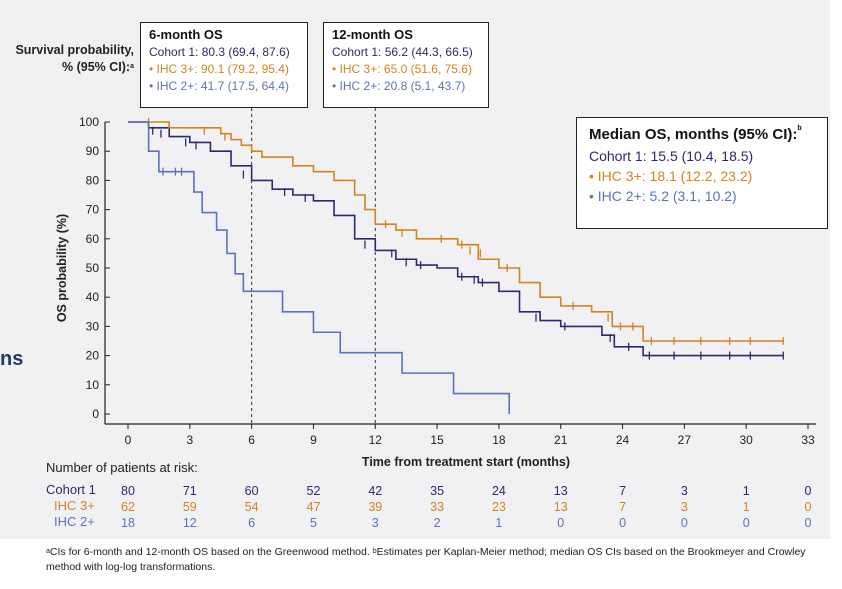 This screenshot has height=589, width=842. Describe the element at coordinates (498, 523) in the screenshot. I see `risk-value-ihc-2: 1` at that location.